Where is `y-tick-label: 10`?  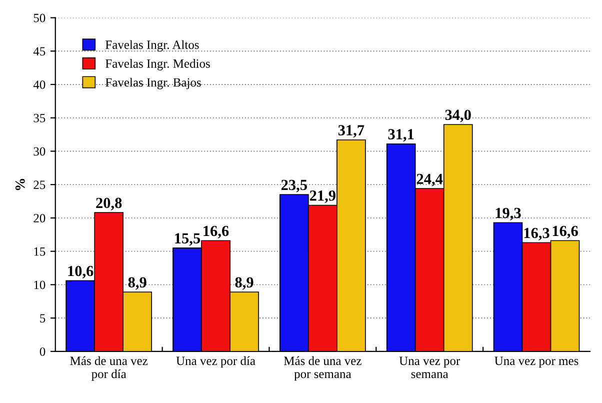
y-tick-label: 10 is located at coordinates (40, 285).